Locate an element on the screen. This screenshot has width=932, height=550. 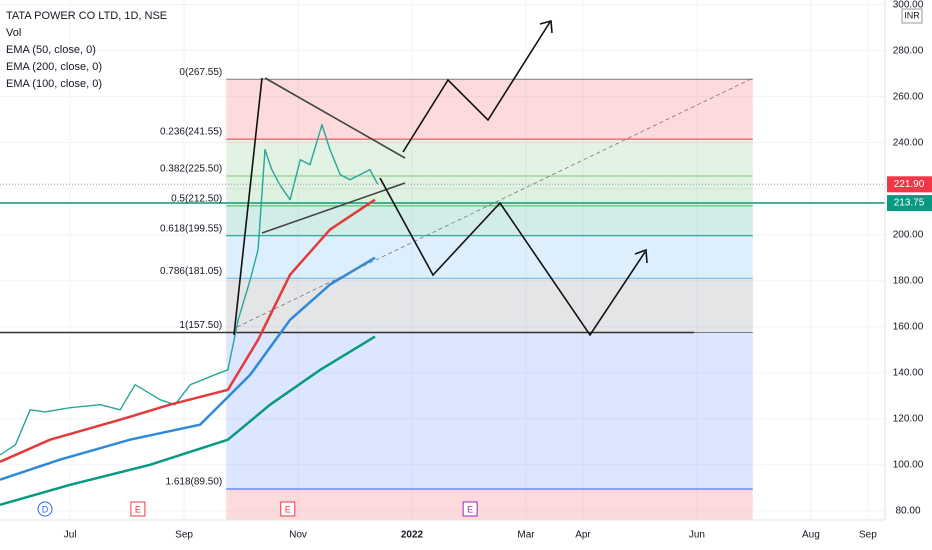
series-line is located at coordinates (188, 421).